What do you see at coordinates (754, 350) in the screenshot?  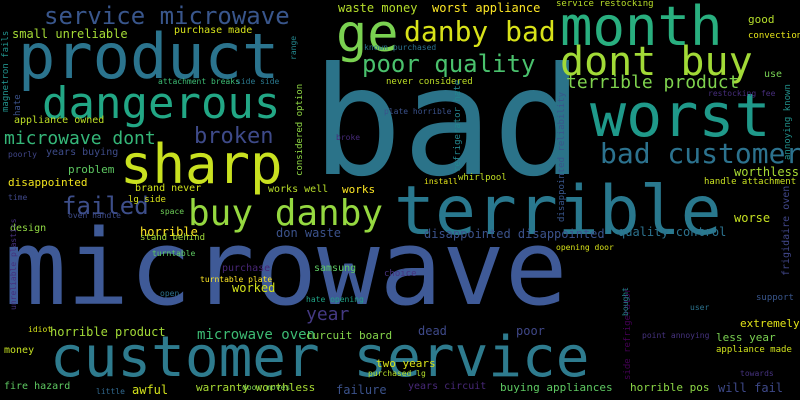 I see `word-appliance-made: appliance made` at bounding box center [754, 350].